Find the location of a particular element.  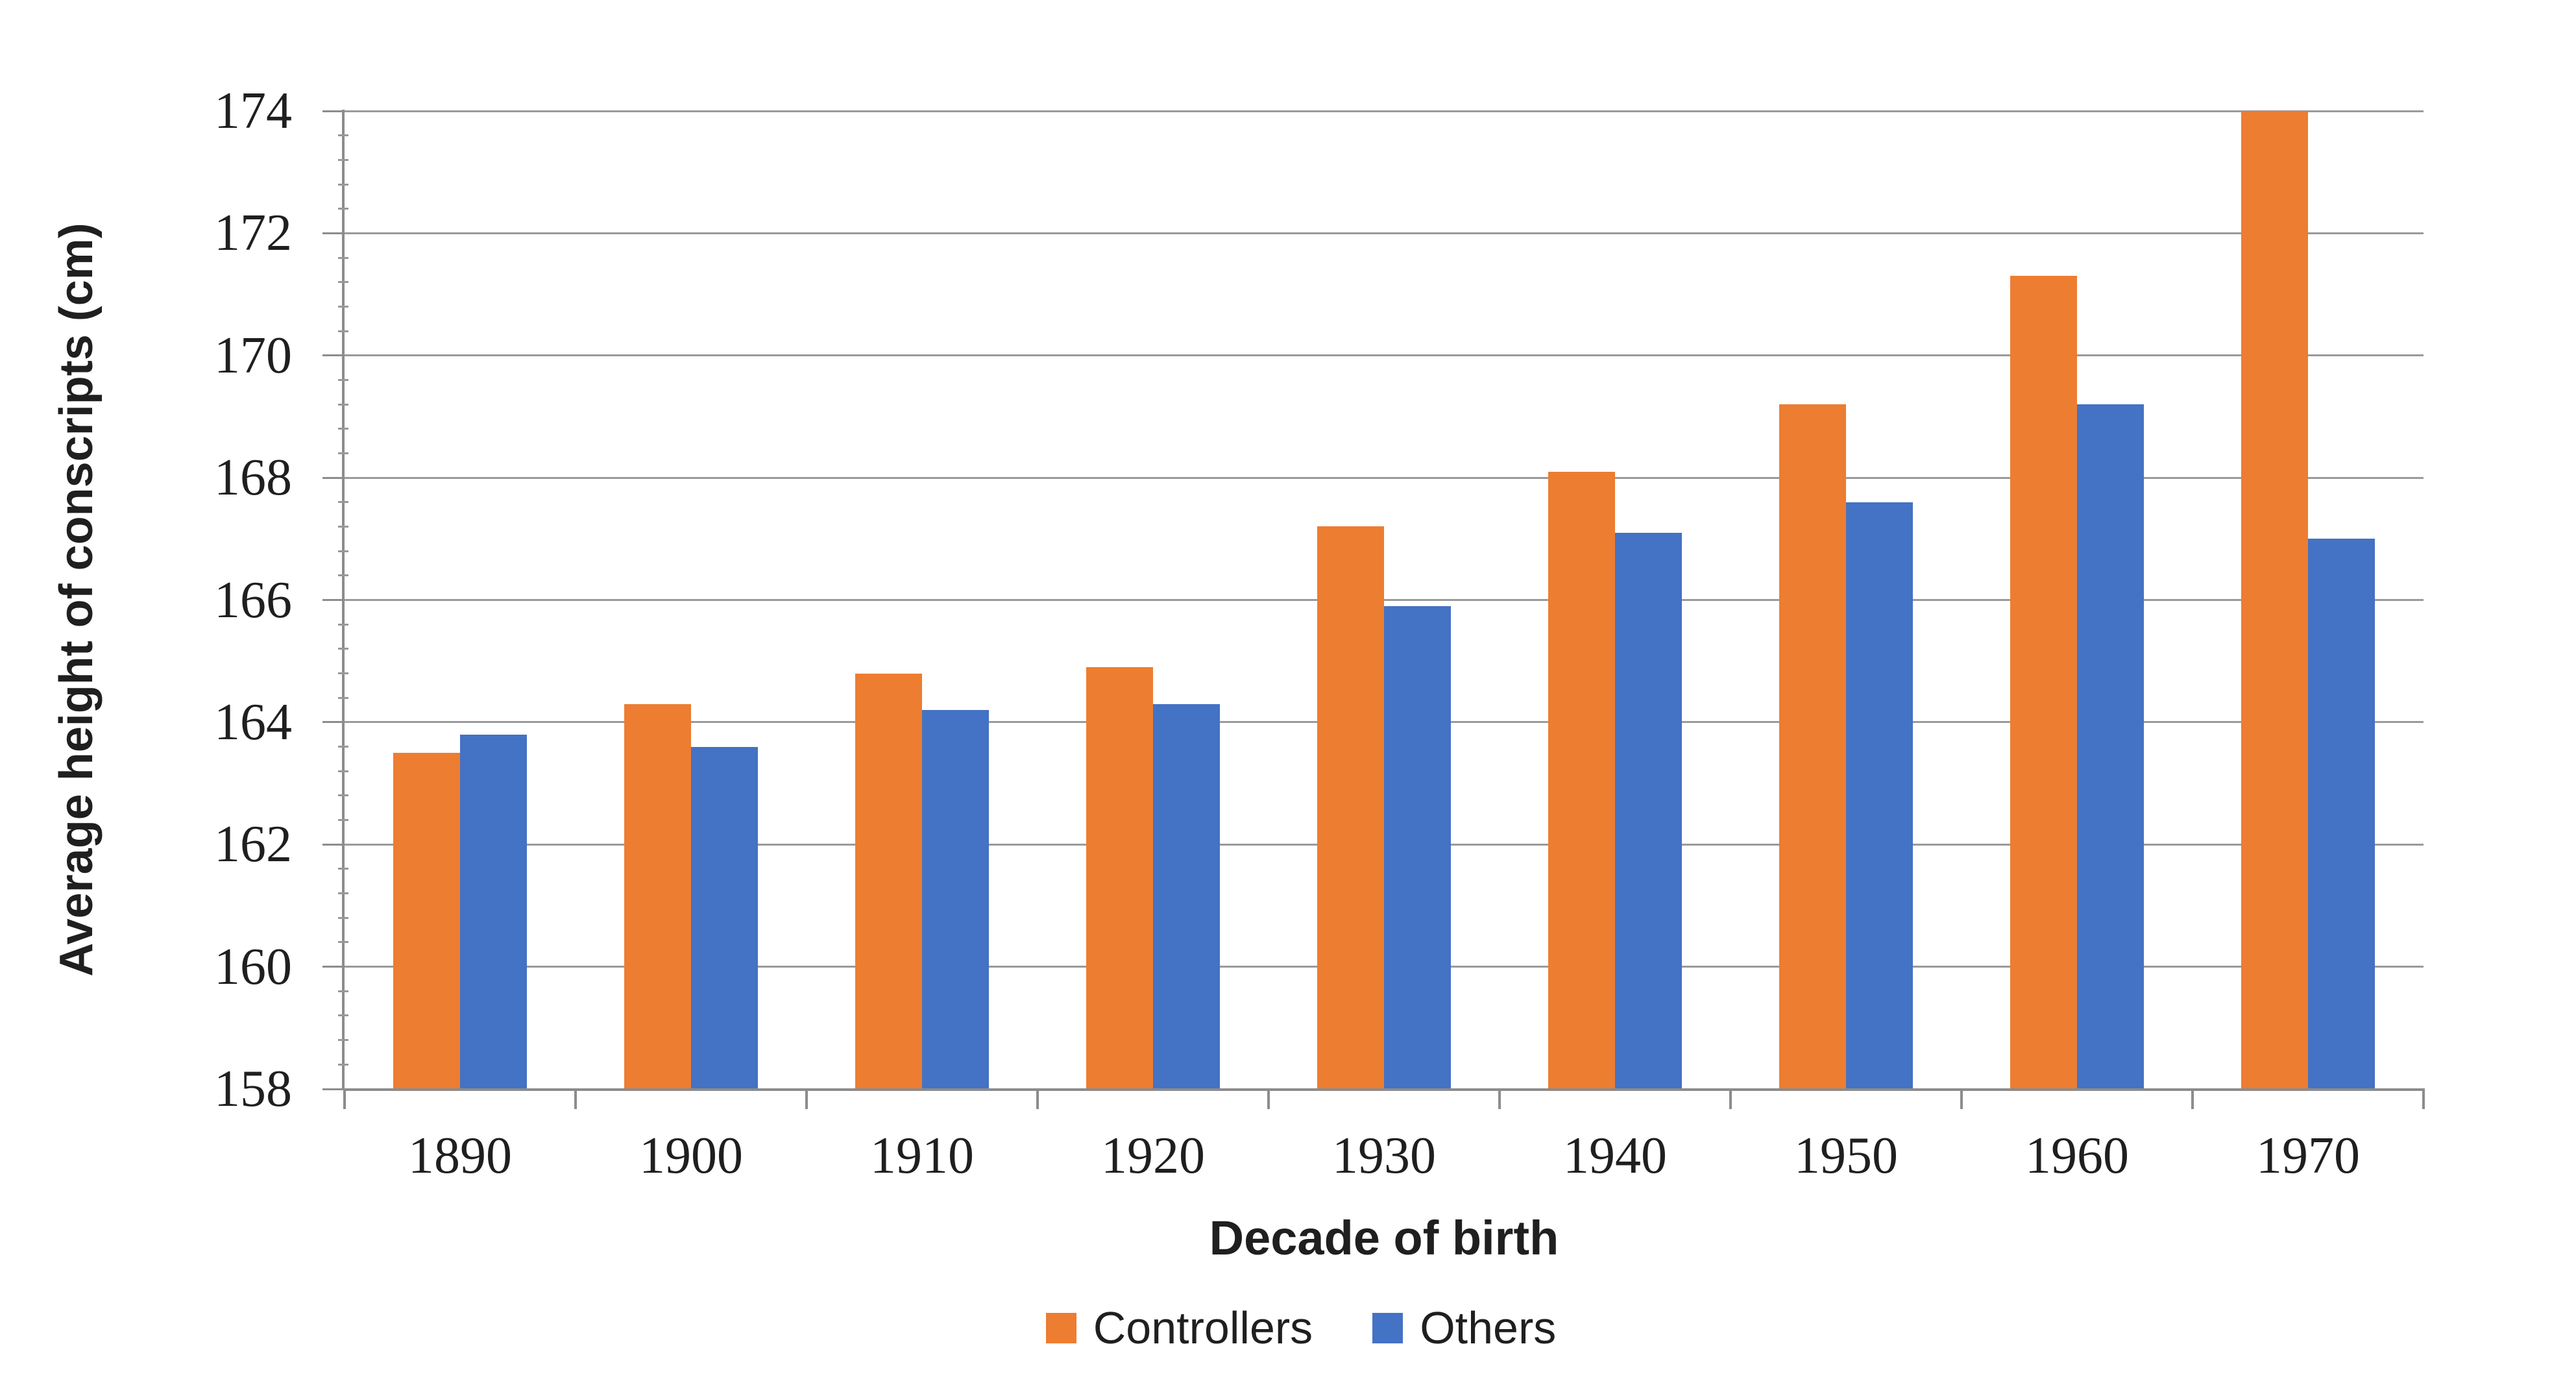

x-tick-label-1890: 1890 is located at coordinates (460, 1155).